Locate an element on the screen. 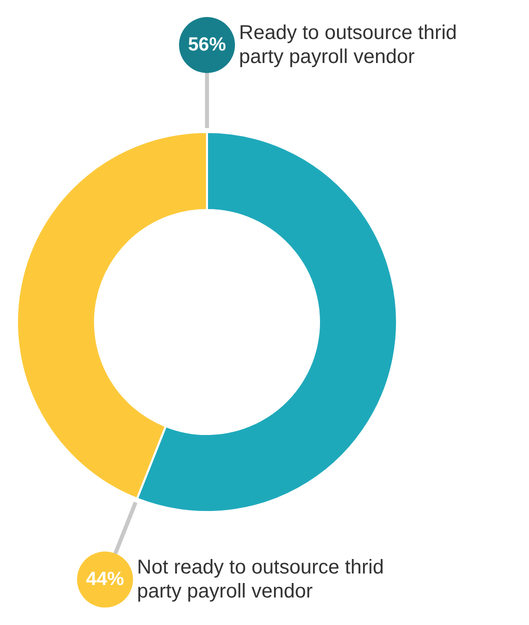 The height and width of the screenshot is (625, 529). data-label: 44% is located at coordinates (105, 579).